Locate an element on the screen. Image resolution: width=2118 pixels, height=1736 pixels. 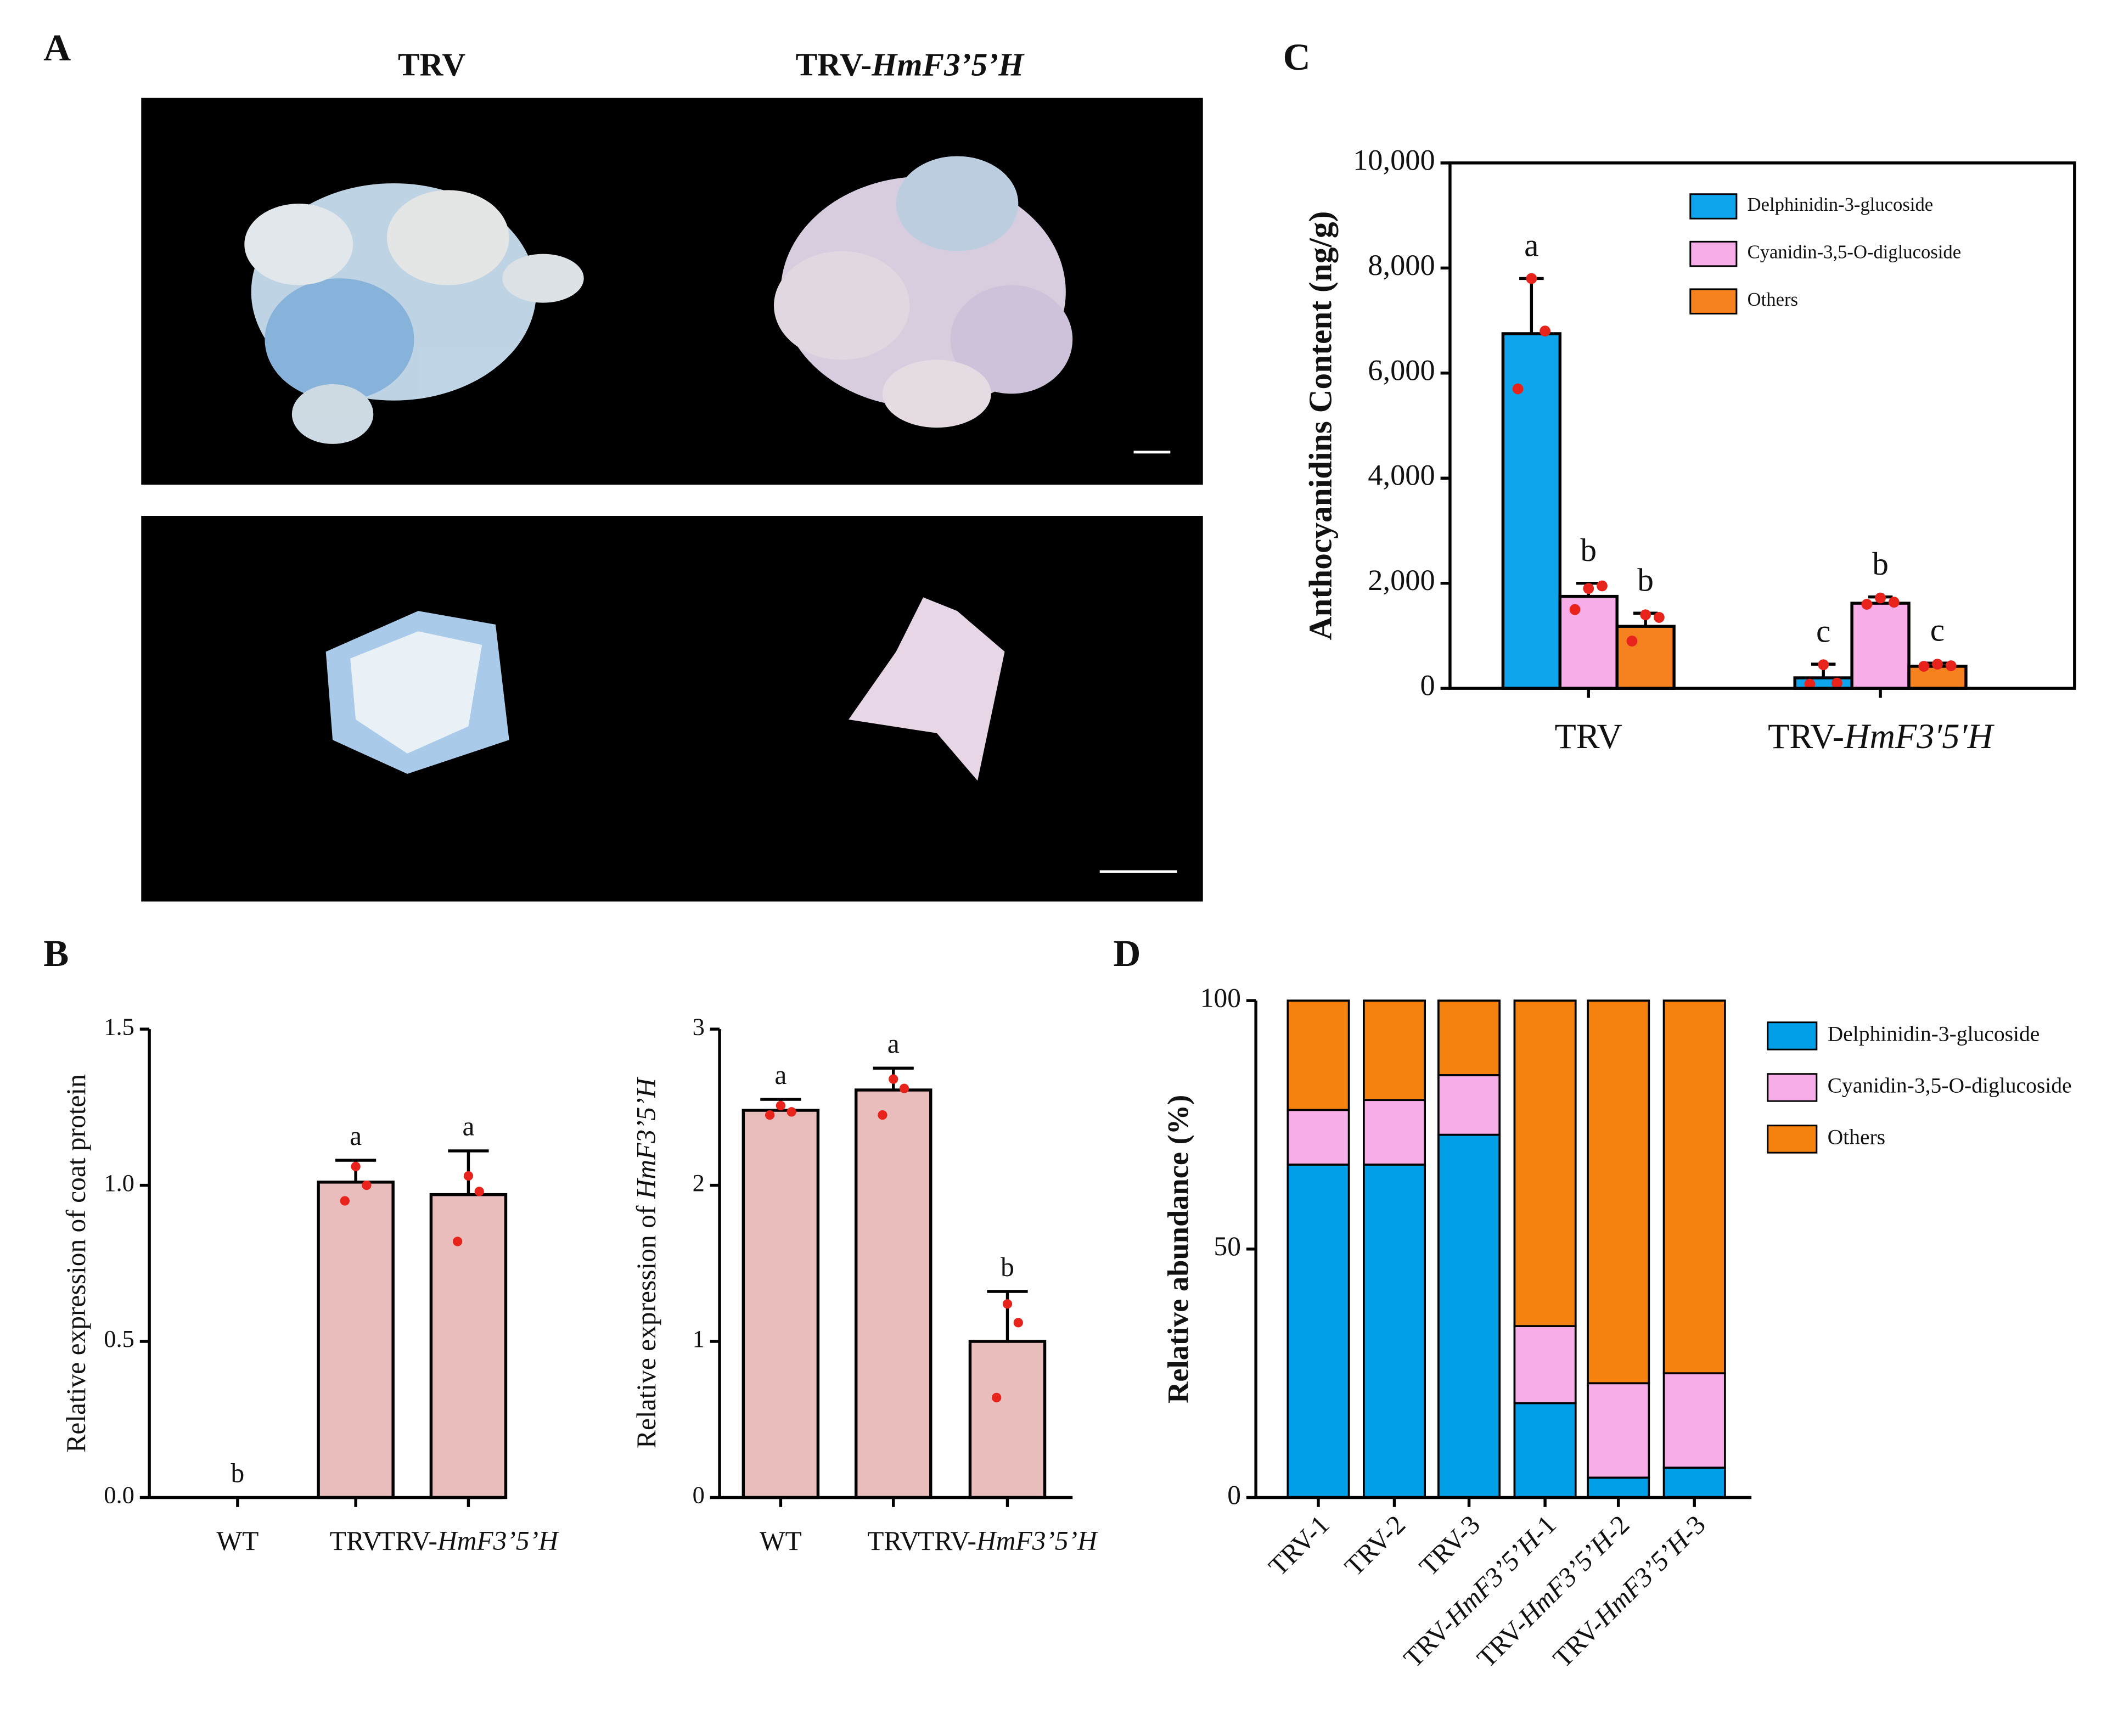
y-tick-label: 1.5 is located at coordinates (119, 1026).